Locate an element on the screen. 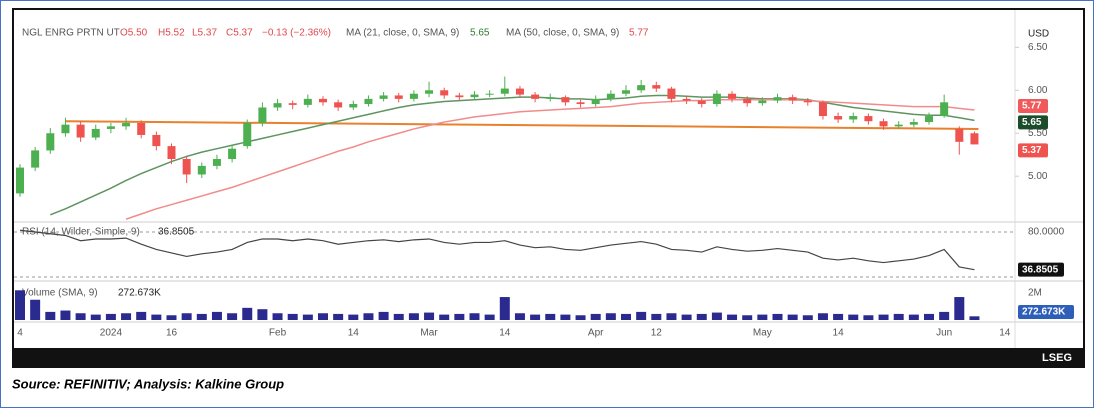 The image size is (1094, 413). symbol: NGL ENRG PRTN UT is located at coordinates (71, 33).